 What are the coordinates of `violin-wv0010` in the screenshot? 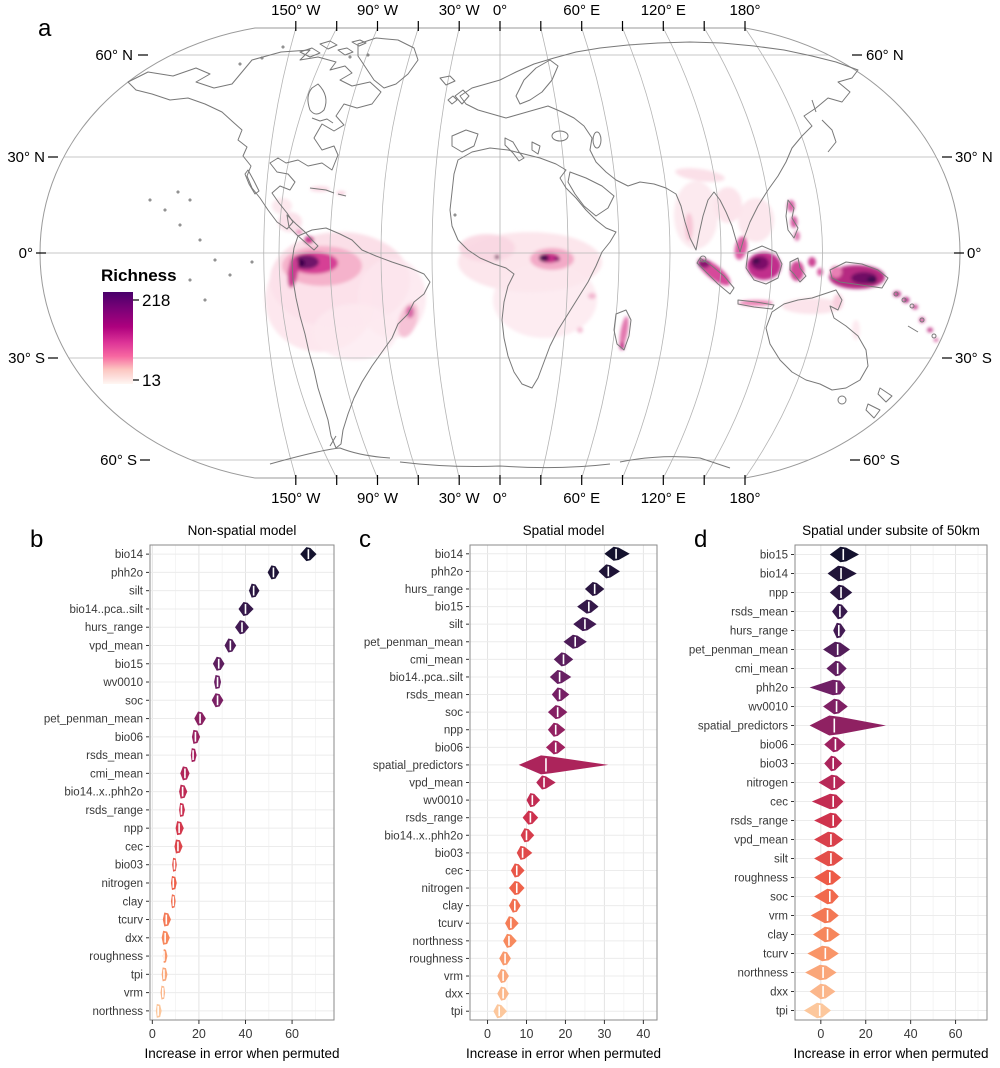 It's located at (835, 706).